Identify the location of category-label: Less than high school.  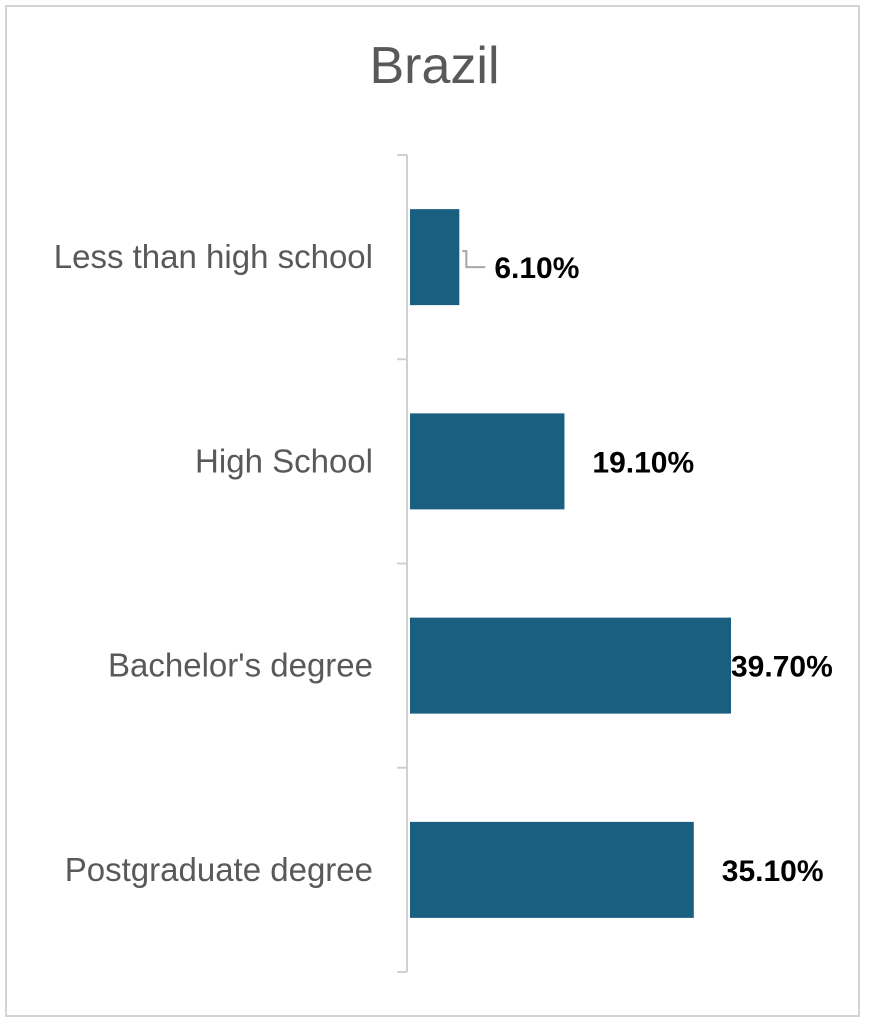
(213, 256).